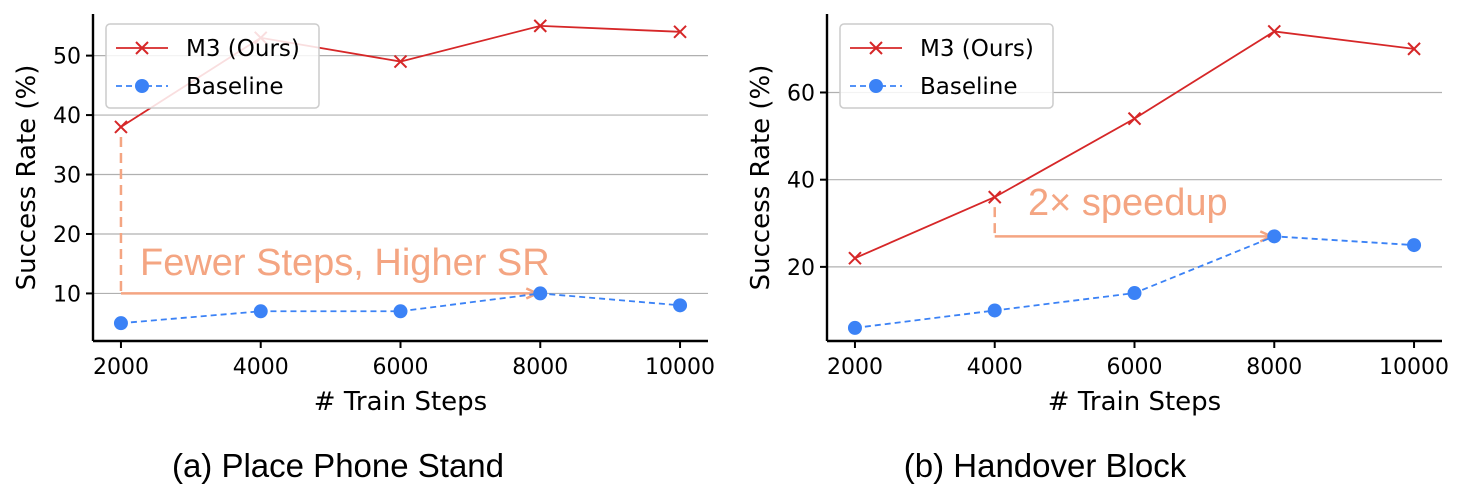  I want to click on y-tick-label: 30, so click(67, 176).